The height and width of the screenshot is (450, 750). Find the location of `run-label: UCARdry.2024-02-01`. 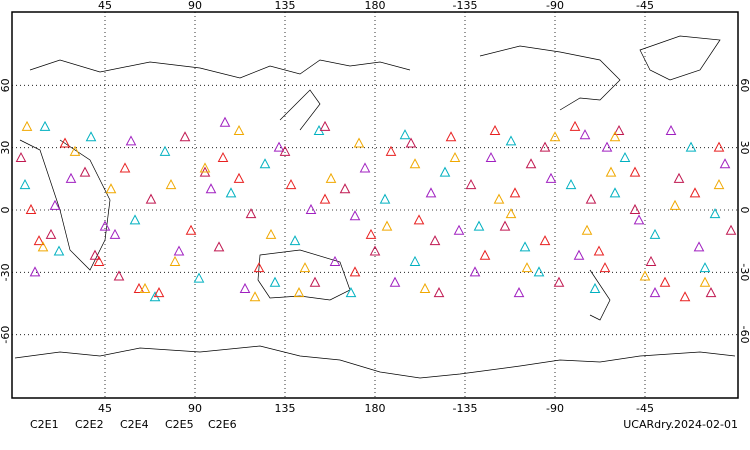

run-label: UCARdry.2024-02-01 is located at coordinates (680, 424).